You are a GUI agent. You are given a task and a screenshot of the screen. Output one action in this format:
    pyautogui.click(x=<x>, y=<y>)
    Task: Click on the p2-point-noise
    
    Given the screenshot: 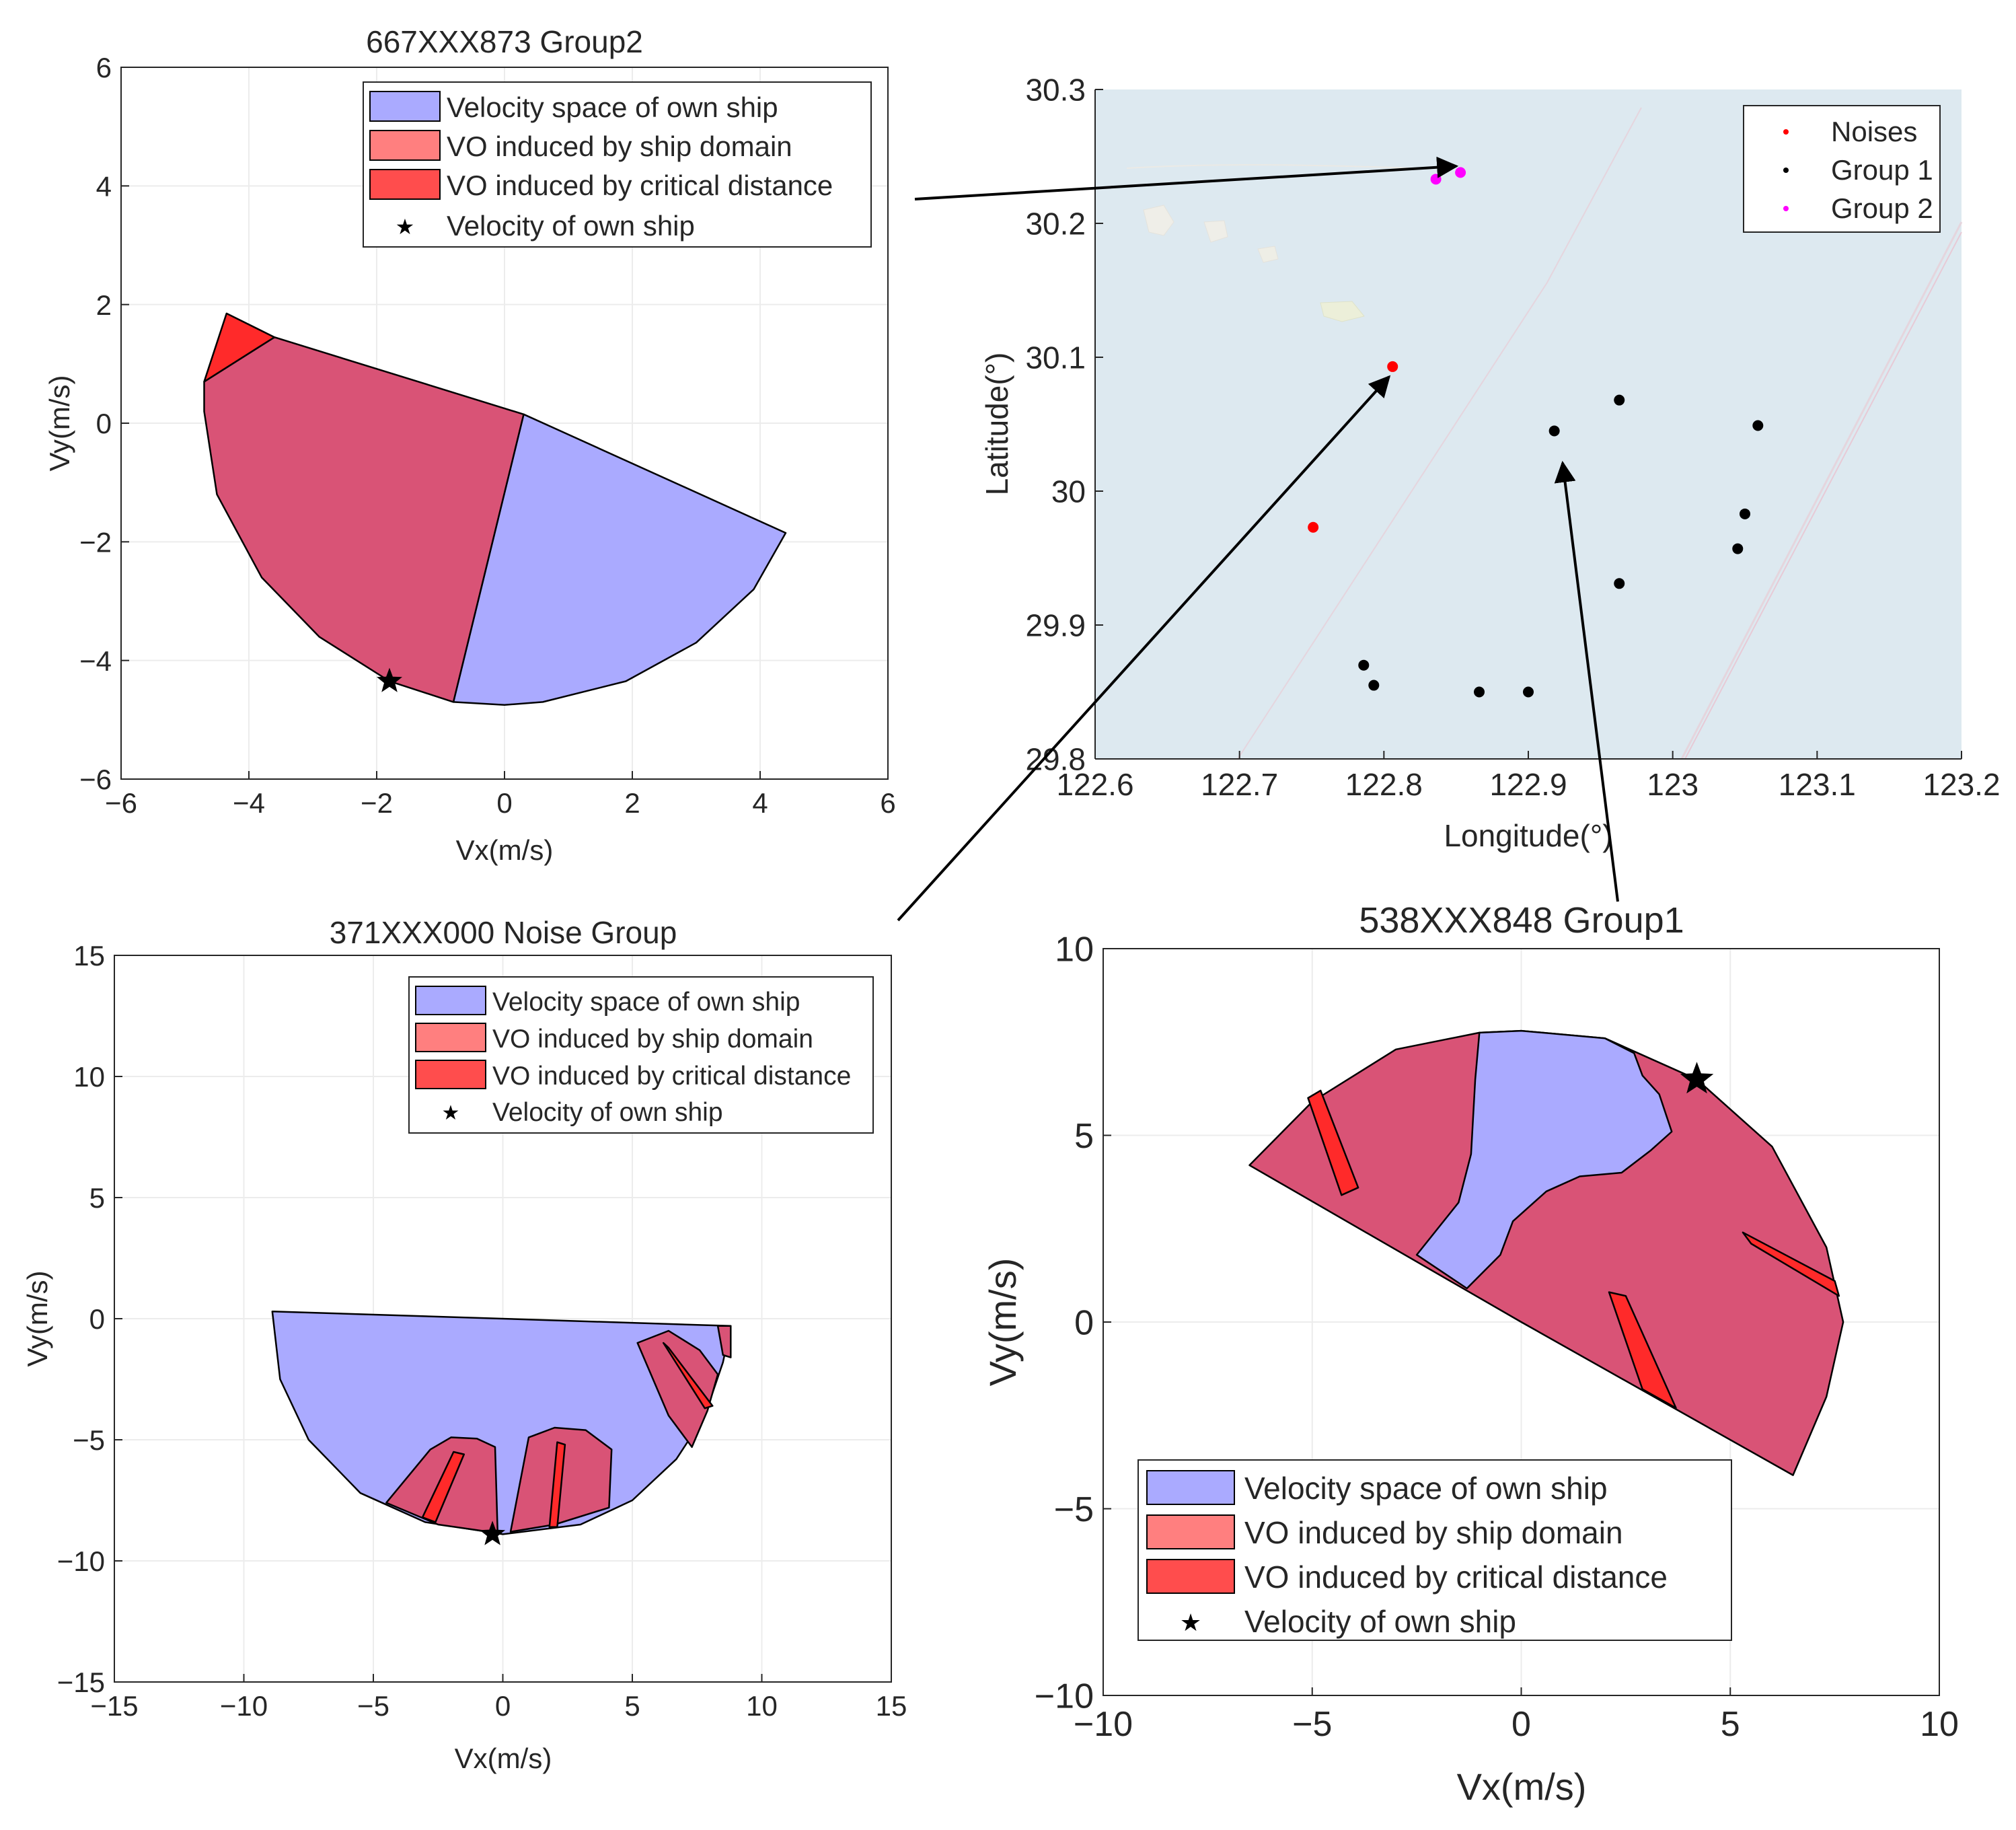 What is the action you would take?
    pyautogui.click(x=1393, y=367)
    